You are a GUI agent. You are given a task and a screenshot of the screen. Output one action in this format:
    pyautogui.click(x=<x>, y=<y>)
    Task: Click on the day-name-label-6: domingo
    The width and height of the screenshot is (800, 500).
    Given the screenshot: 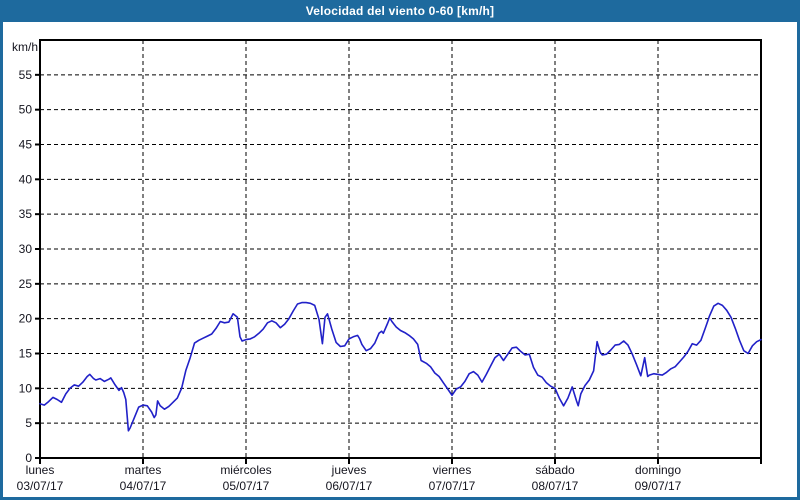 What is the action you would take?
    pyautogui.click(x=658, y=470)
    